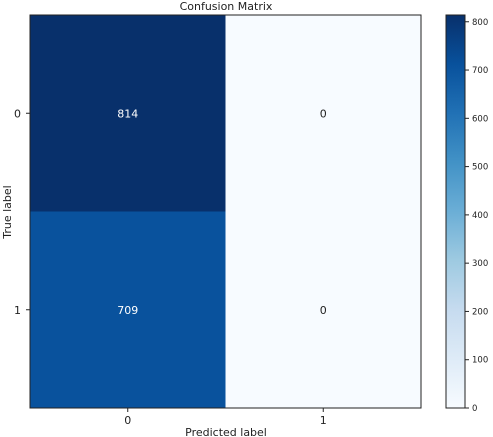 The height and width of the screenshot is (437, 493). I want to click on colorbar-tick-label: 0, so click(474, 409).